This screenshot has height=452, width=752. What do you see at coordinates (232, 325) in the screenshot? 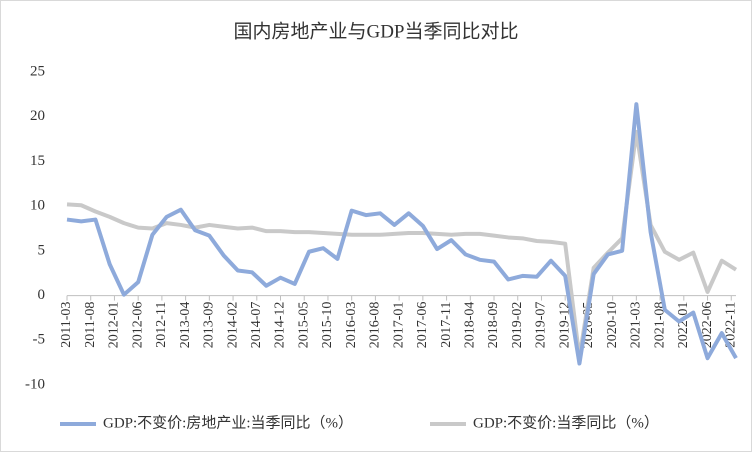
I see `x-tick-label: 2014-02` at bounding box center [232, 325].